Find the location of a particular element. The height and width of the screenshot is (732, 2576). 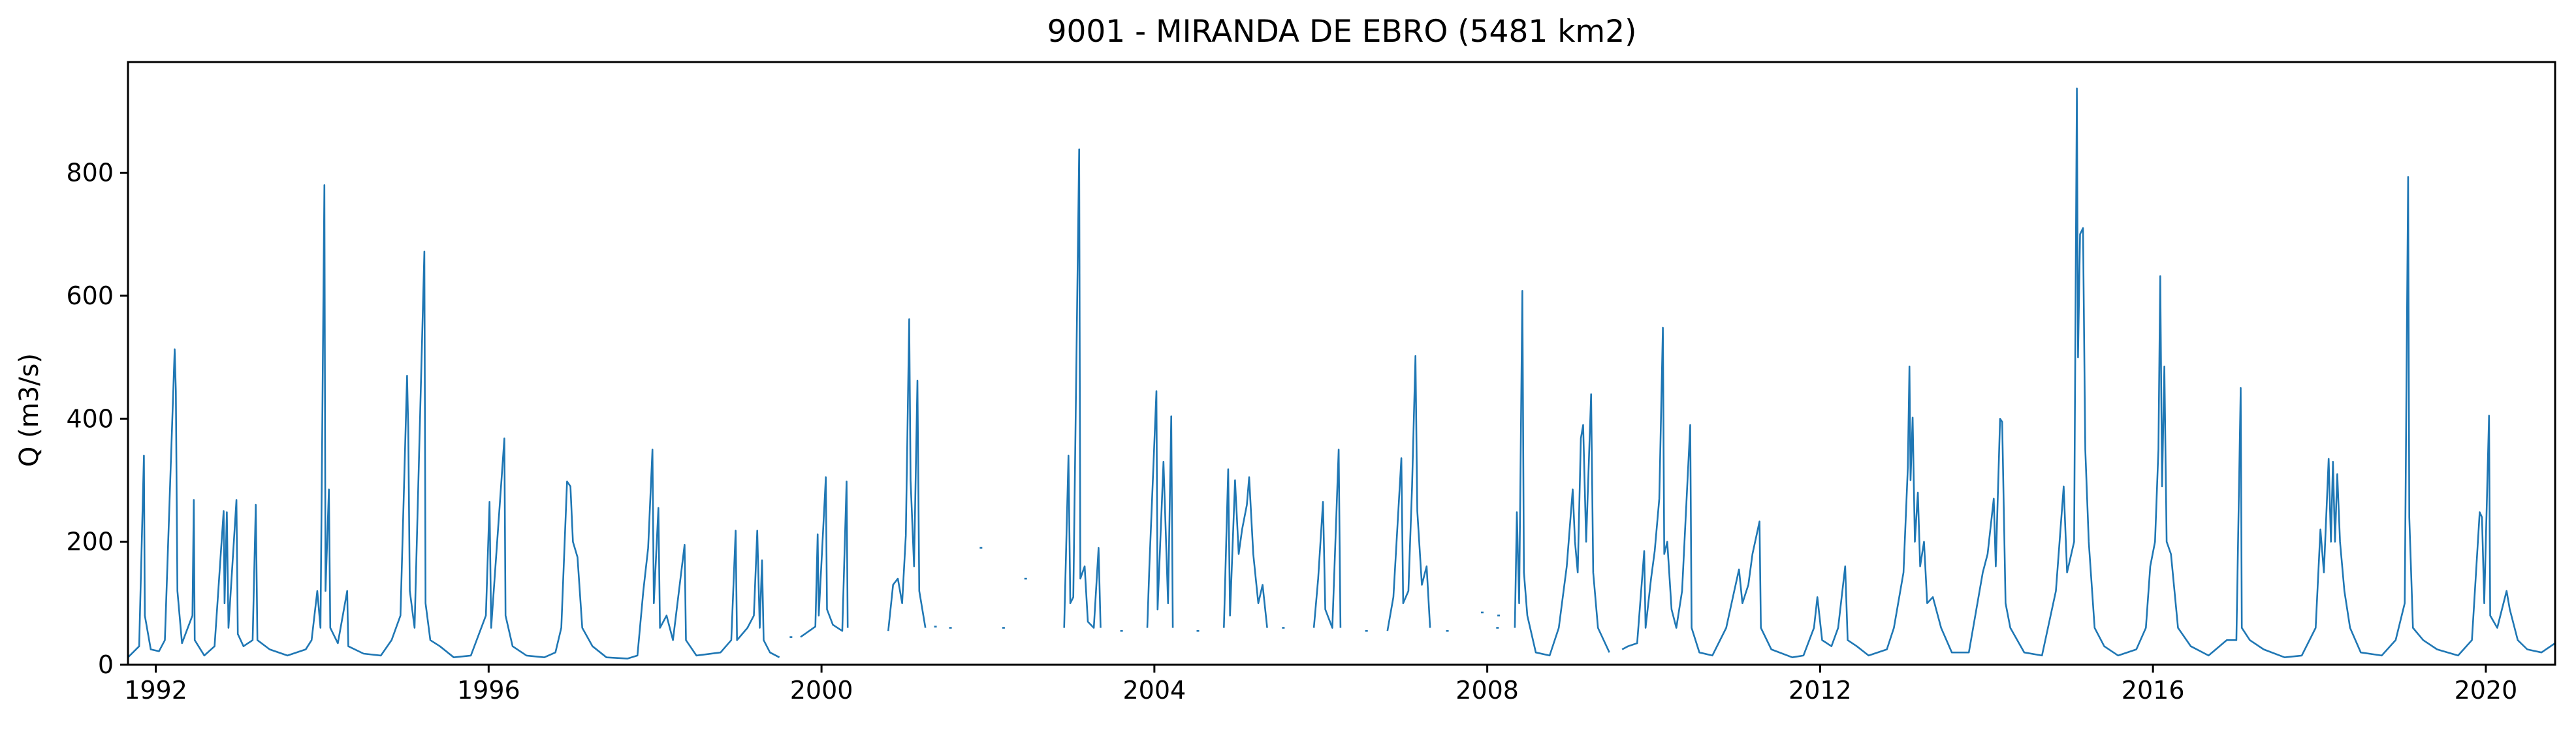

x-axis-ticks: 1992 1996 2000 2004 2008 2012 2016 2020 is located at coordinates (1321, 685).